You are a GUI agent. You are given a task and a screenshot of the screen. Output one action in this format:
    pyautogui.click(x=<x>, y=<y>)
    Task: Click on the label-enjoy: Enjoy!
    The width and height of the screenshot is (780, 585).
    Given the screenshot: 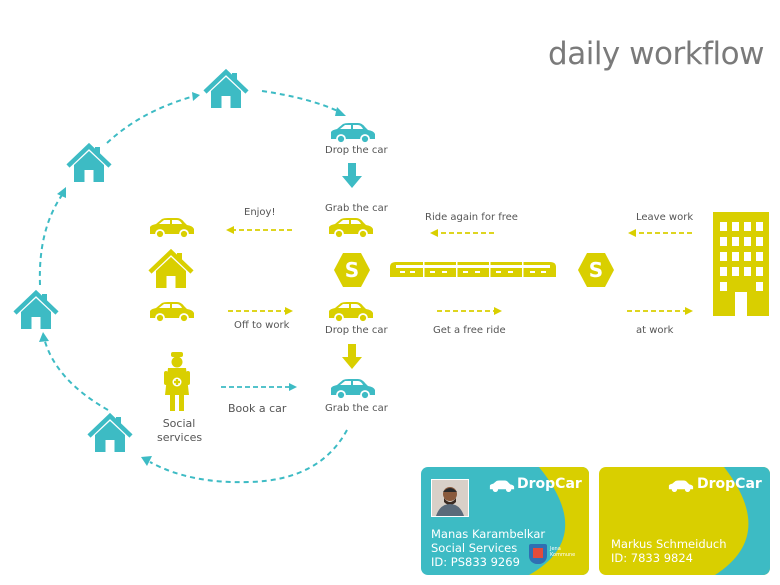 What is the action you would take?
    pyautogui.click(x=260, y=212)
    